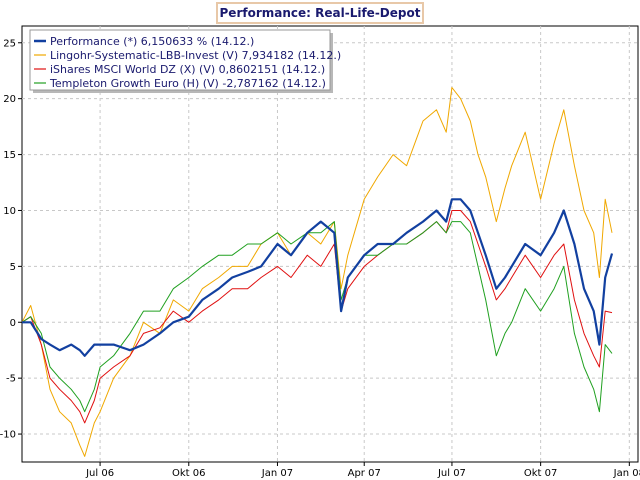 The height and width of the screenshot is (480, 640). Describe the element at coordinates (9, 99) in the screenshot. I see `y-tick-label: 20` at that location.